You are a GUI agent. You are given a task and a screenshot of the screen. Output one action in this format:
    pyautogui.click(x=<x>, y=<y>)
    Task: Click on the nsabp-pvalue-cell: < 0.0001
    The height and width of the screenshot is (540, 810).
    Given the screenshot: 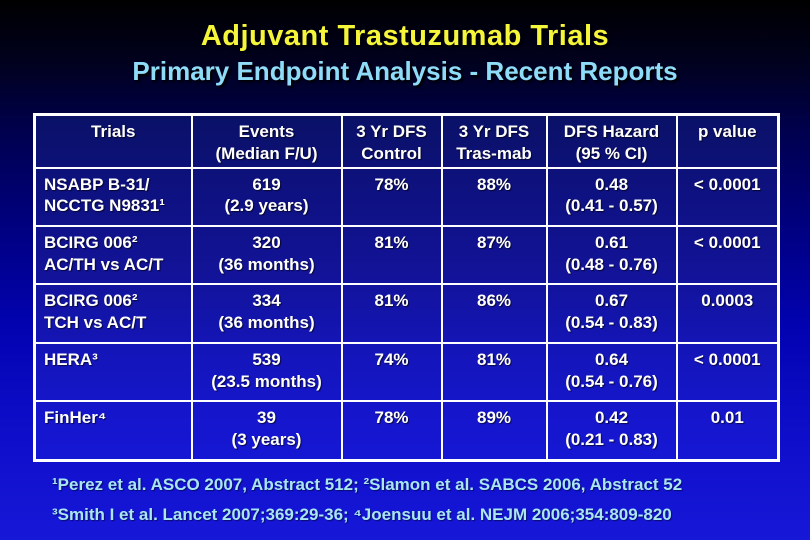 What is the action you would take?
    pyautogui.click(x=727, y=196)
    